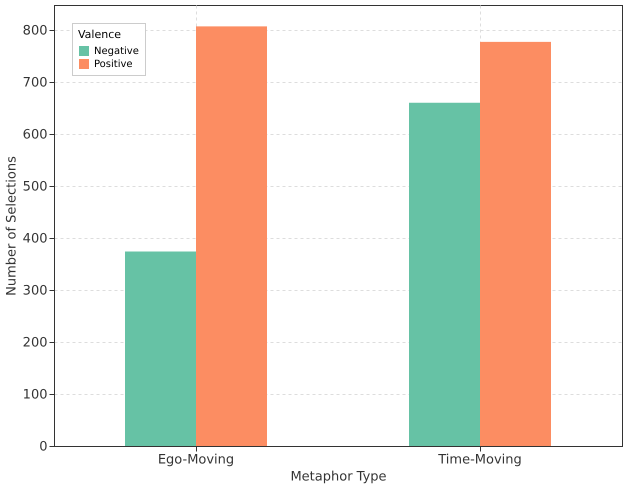 The image size is (627, 488). Describe the element at coordinates (35, 342) in the screenshot. I see `y-tick-label: 200` at that location.